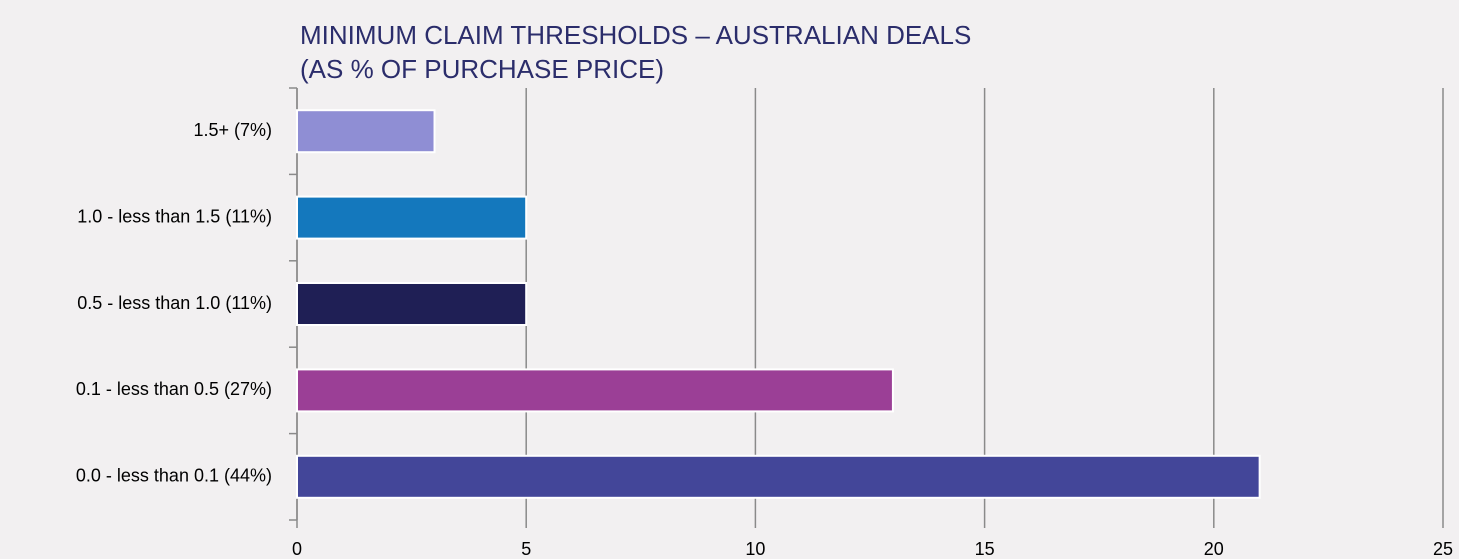 The height and width of the screenshot is (559, 1459). Describe the element at coordinates (297, 549) in the screenshot. I see `x-tick-label: 0` at that location.